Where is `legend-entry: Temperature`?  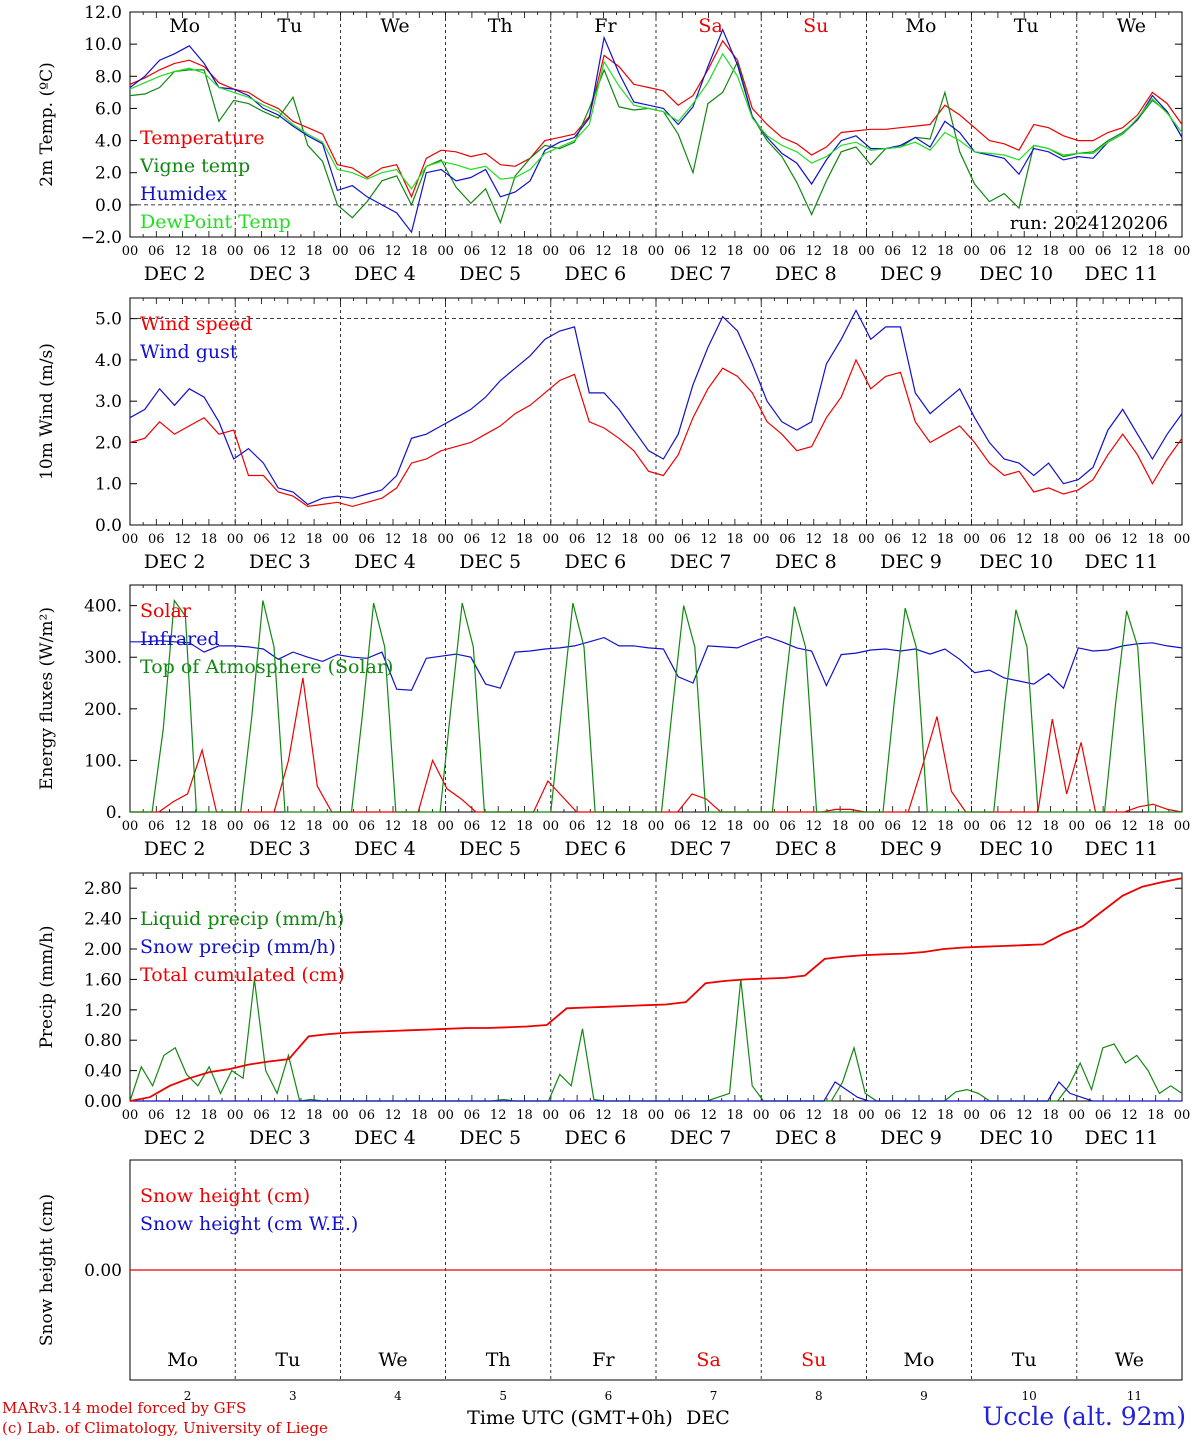
legend-entry: Temperature is located at coordinates (202, 138).